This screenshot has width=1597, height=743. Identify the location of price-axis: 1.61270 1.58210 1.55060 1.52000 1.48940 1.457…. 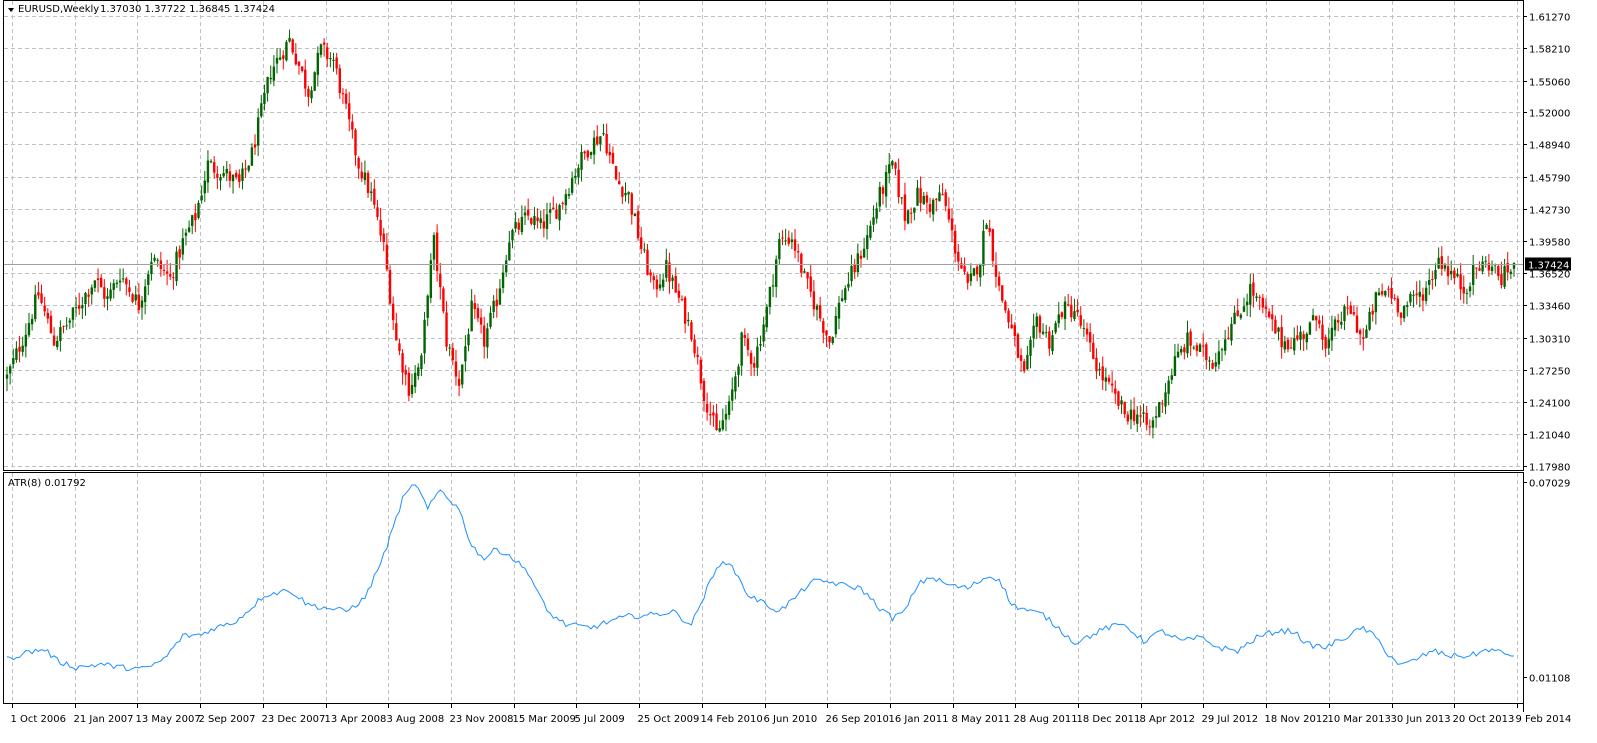
(1547, 243).